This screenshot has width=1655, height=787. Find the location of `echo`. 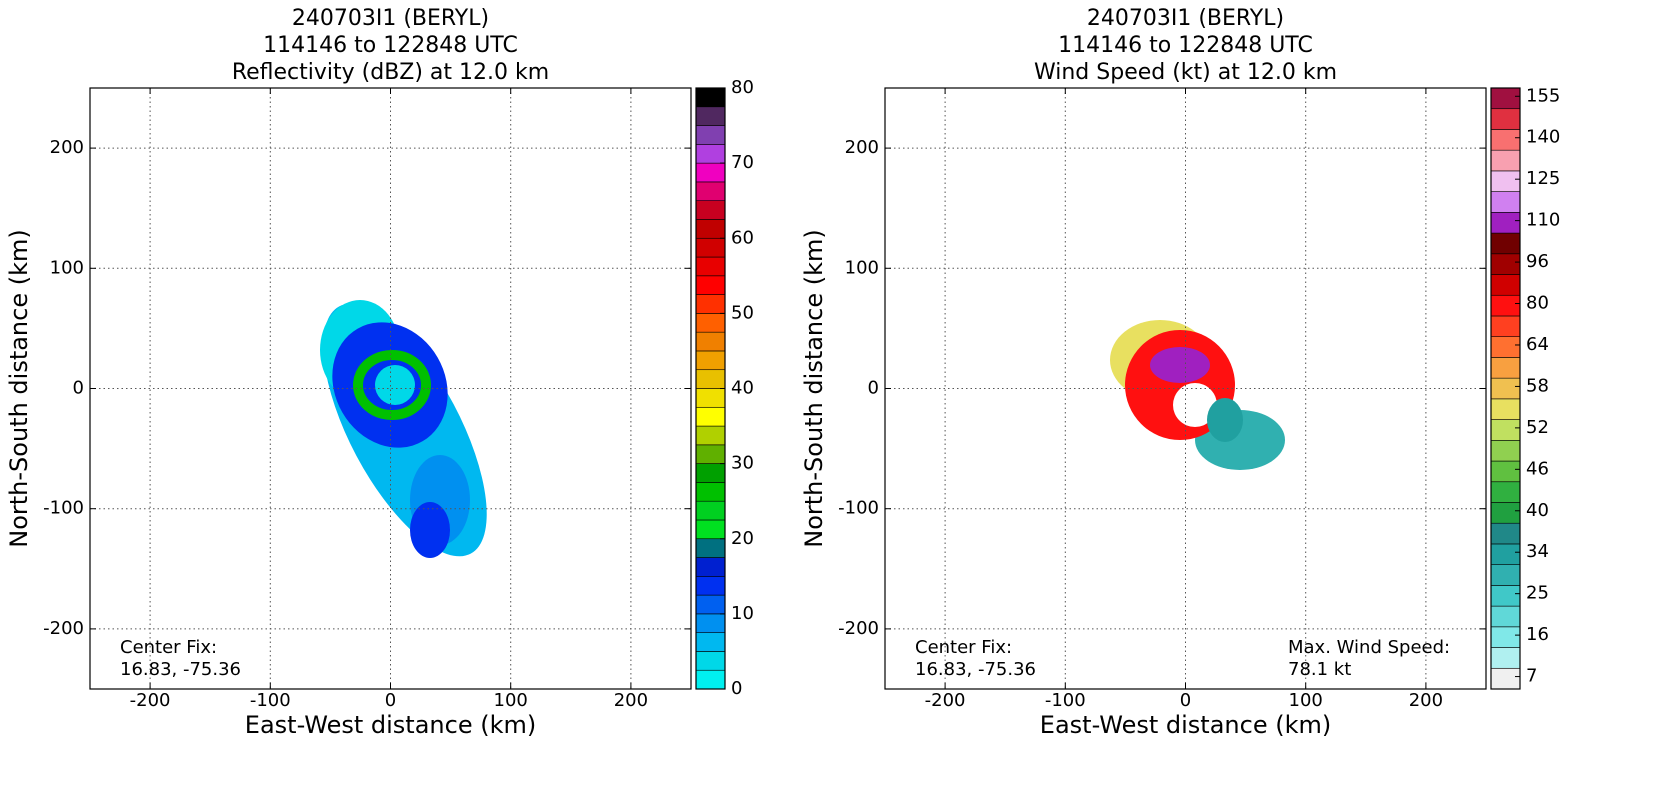

echo is located at coordinates (430, 530).